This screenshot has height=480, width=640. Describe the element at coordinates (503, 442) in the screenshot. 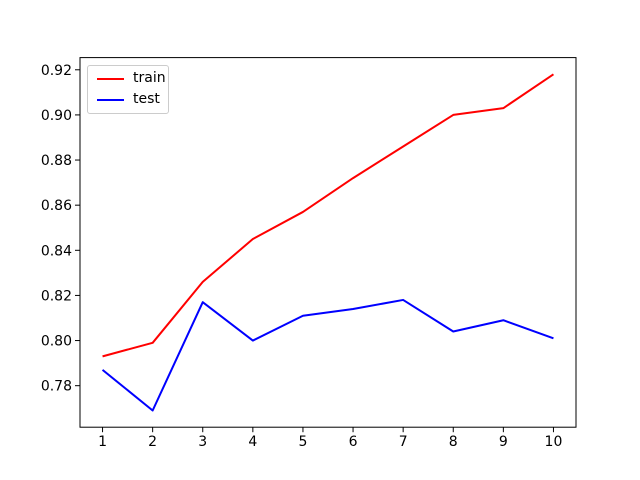

I see `x-tick-label: 9` at that location.